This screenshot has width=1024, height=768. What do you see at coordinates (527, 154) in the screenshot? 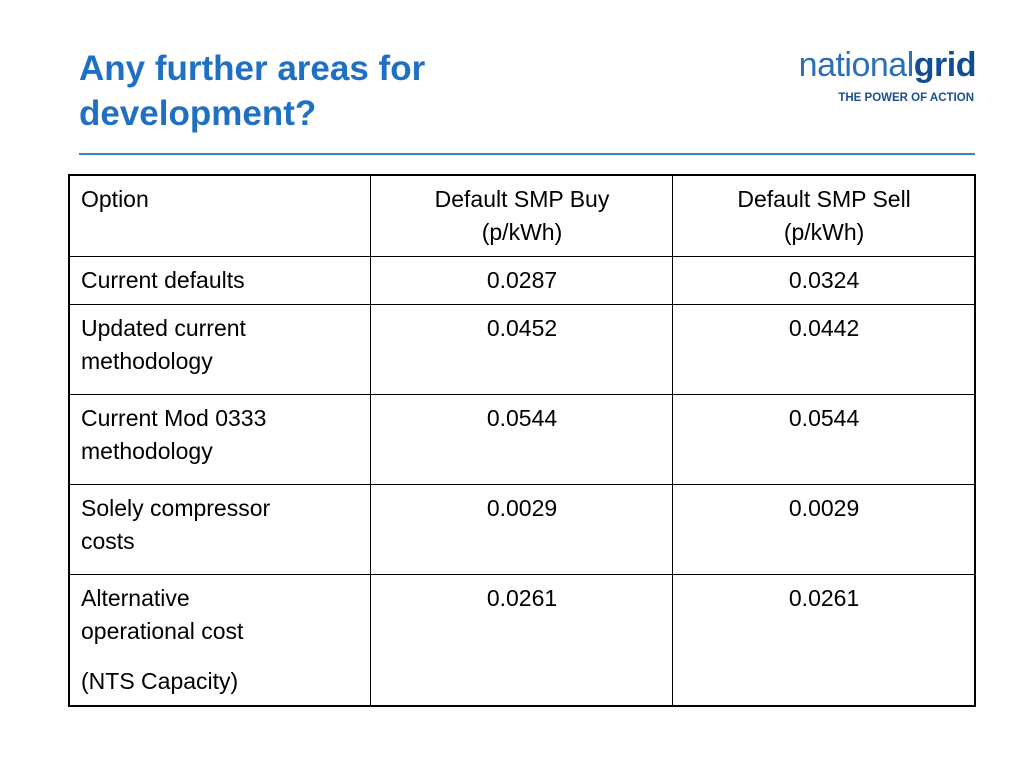
I see `title-divider` at bounding box center [527, 154].